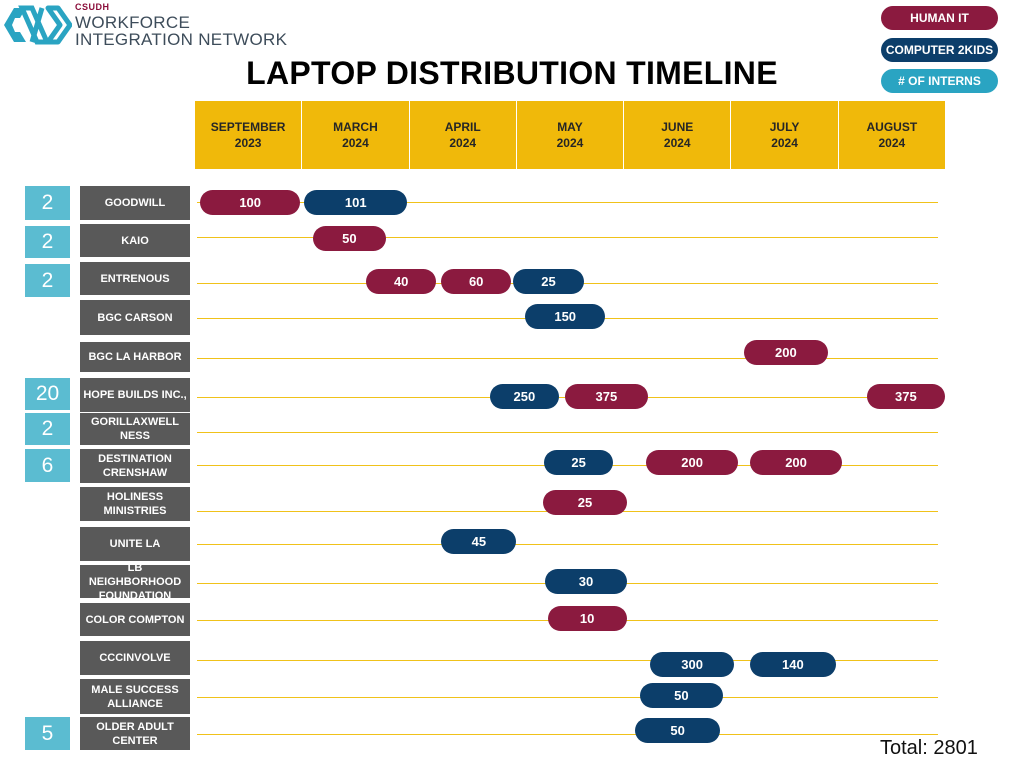 This screenshot has width=1024, height=768. I want to click on intern-count: 5, so click(47, 733).